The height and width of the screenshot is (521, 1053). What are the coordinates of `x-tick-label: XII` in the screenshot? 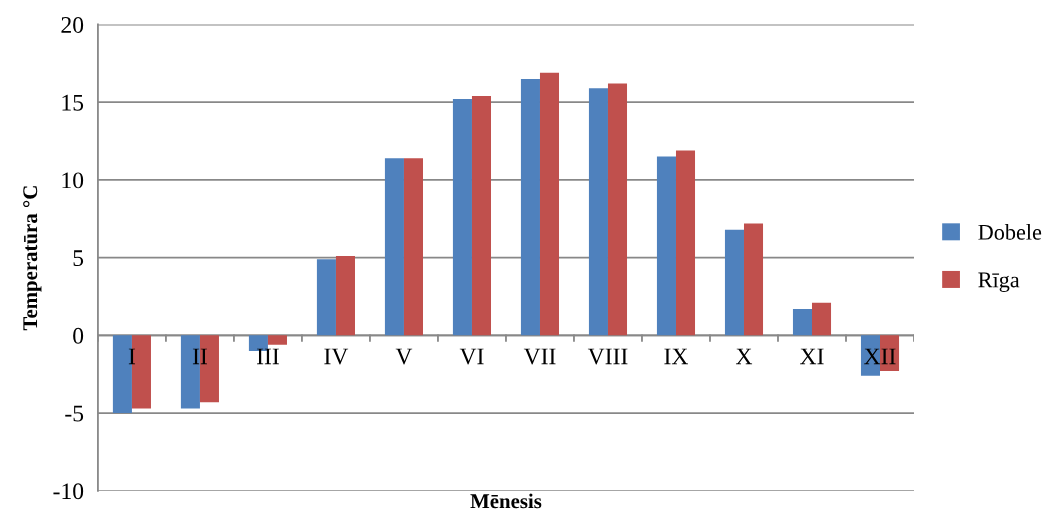 It's located at (880, 356).